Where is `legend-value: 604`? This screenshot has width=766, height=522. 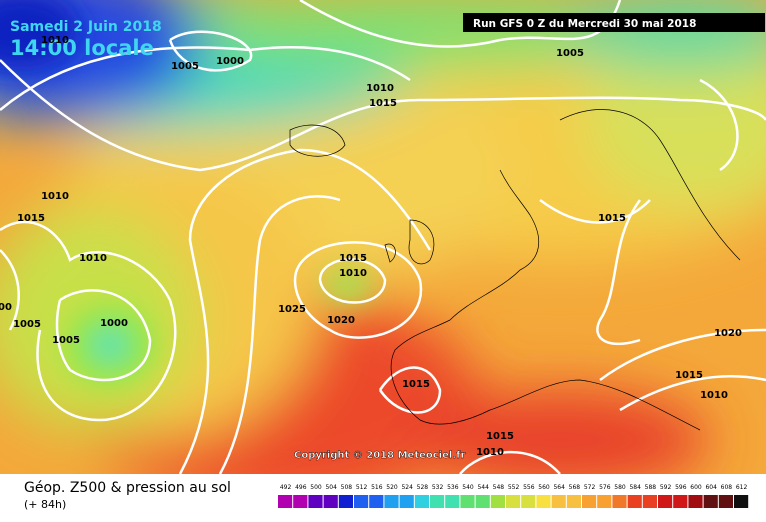 legend-value: 604 is located at coordinates (711, 487).